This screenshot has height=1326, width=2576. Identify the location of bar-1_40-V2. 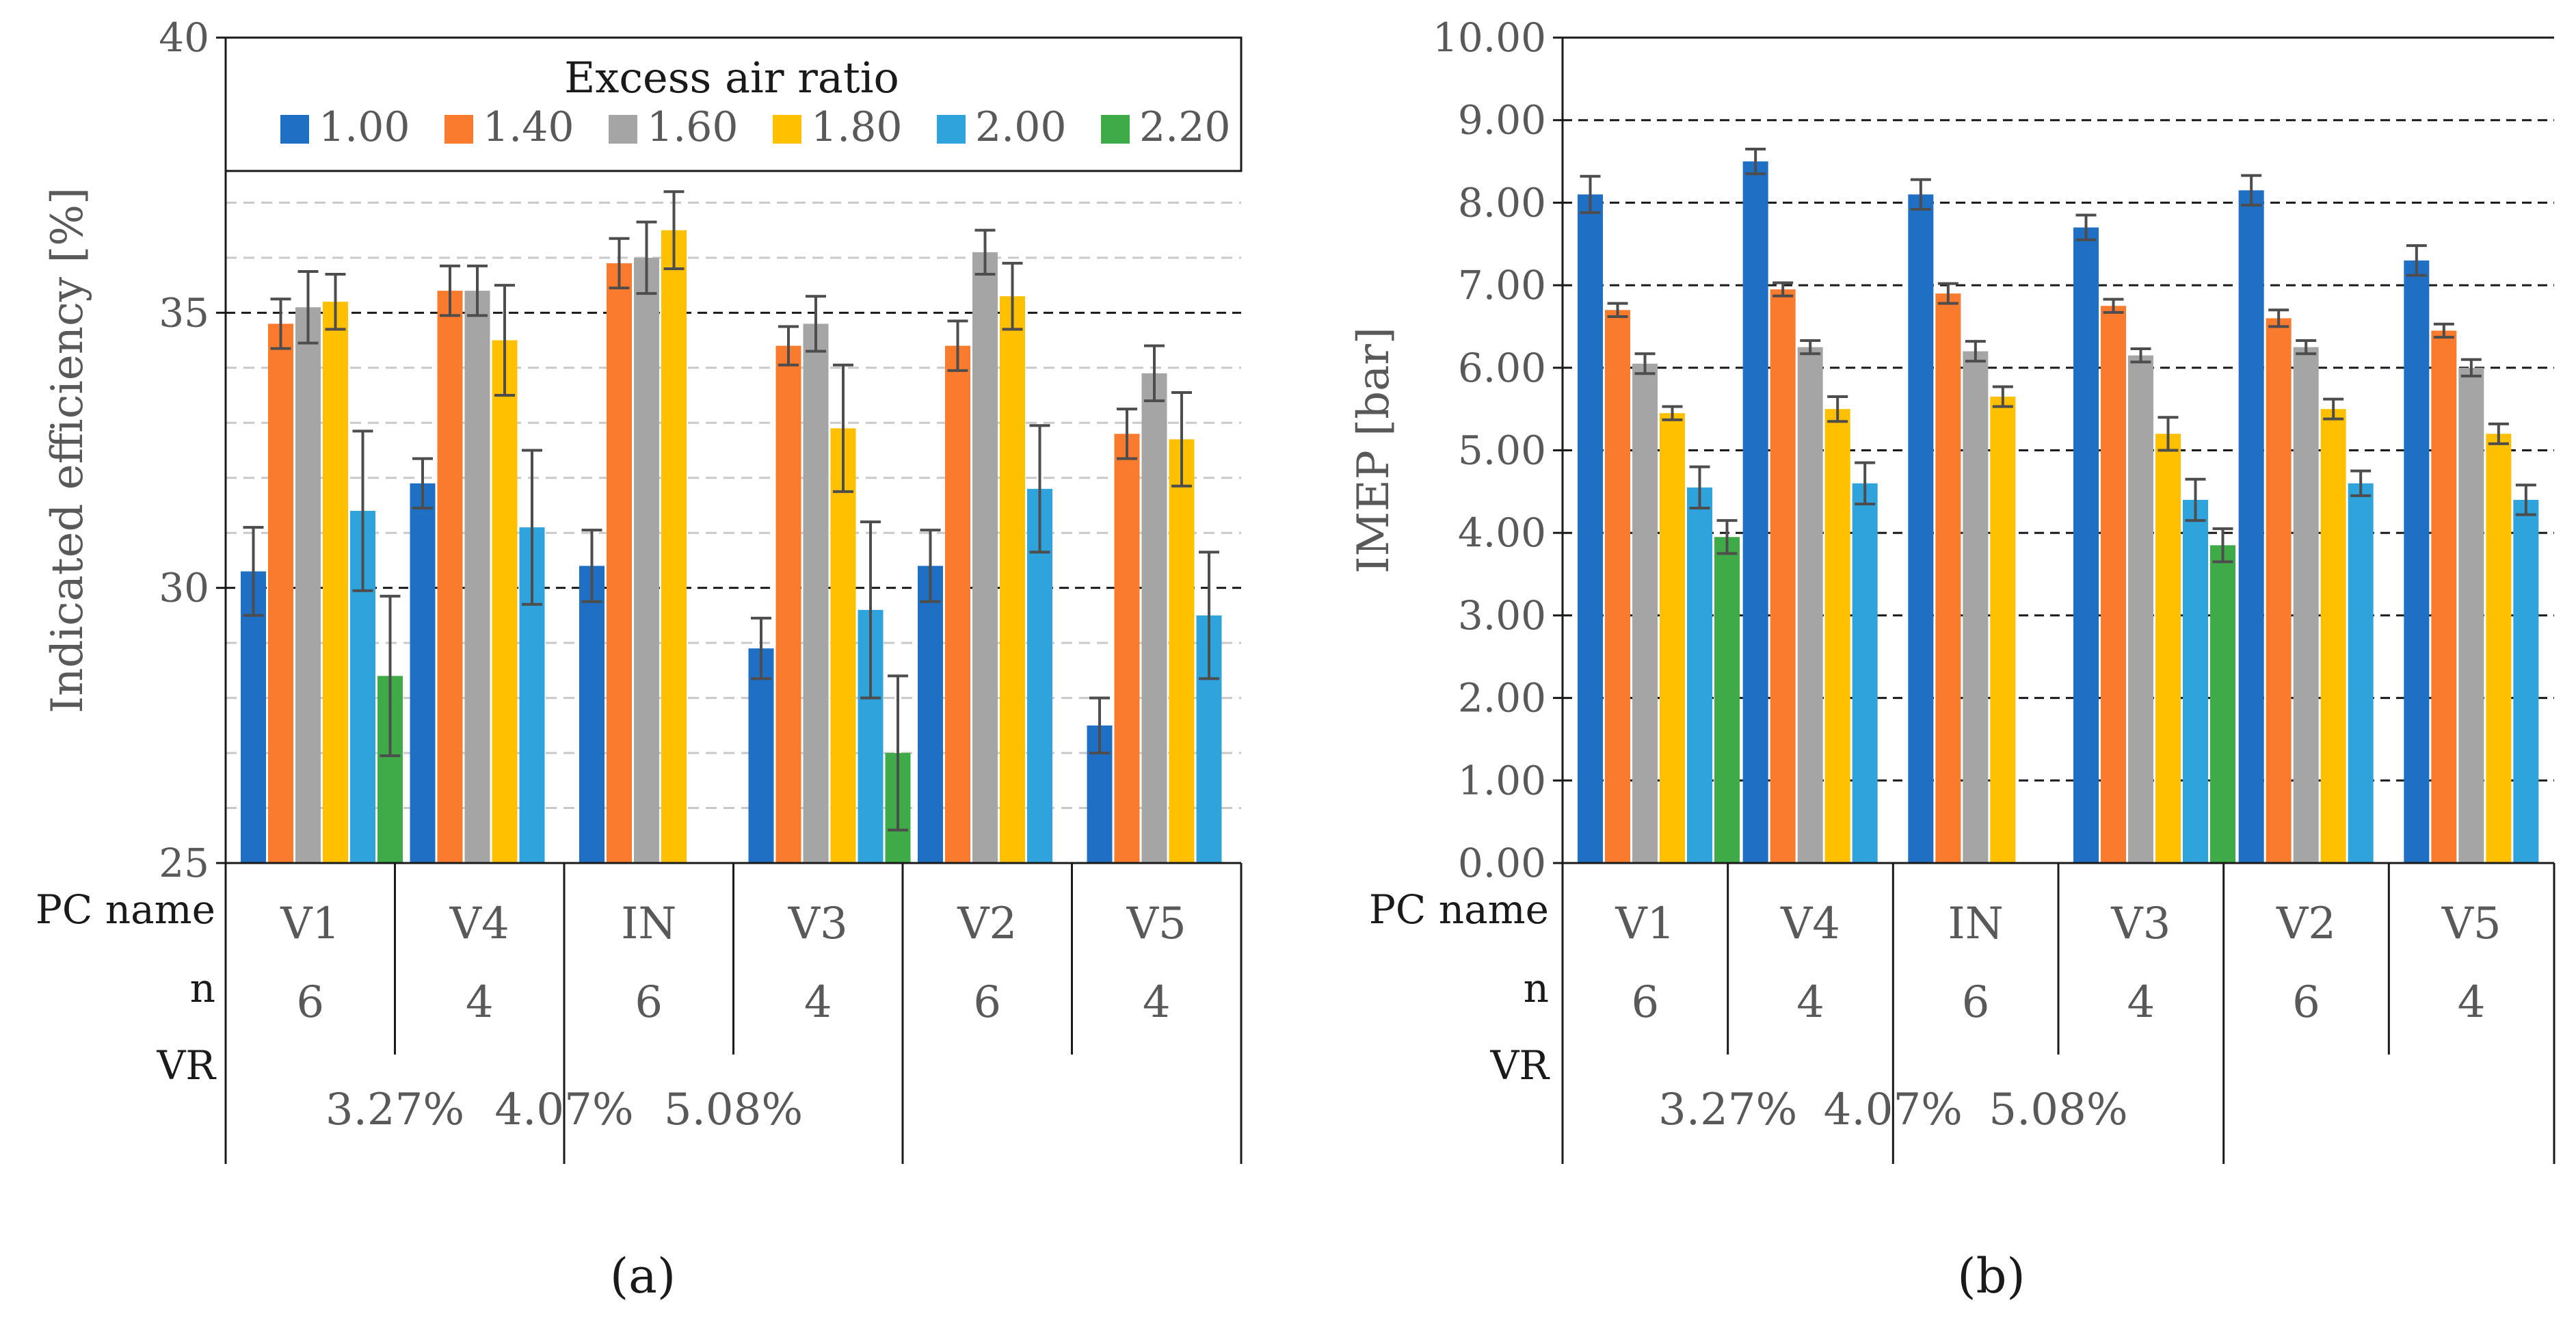
(2279, 590).